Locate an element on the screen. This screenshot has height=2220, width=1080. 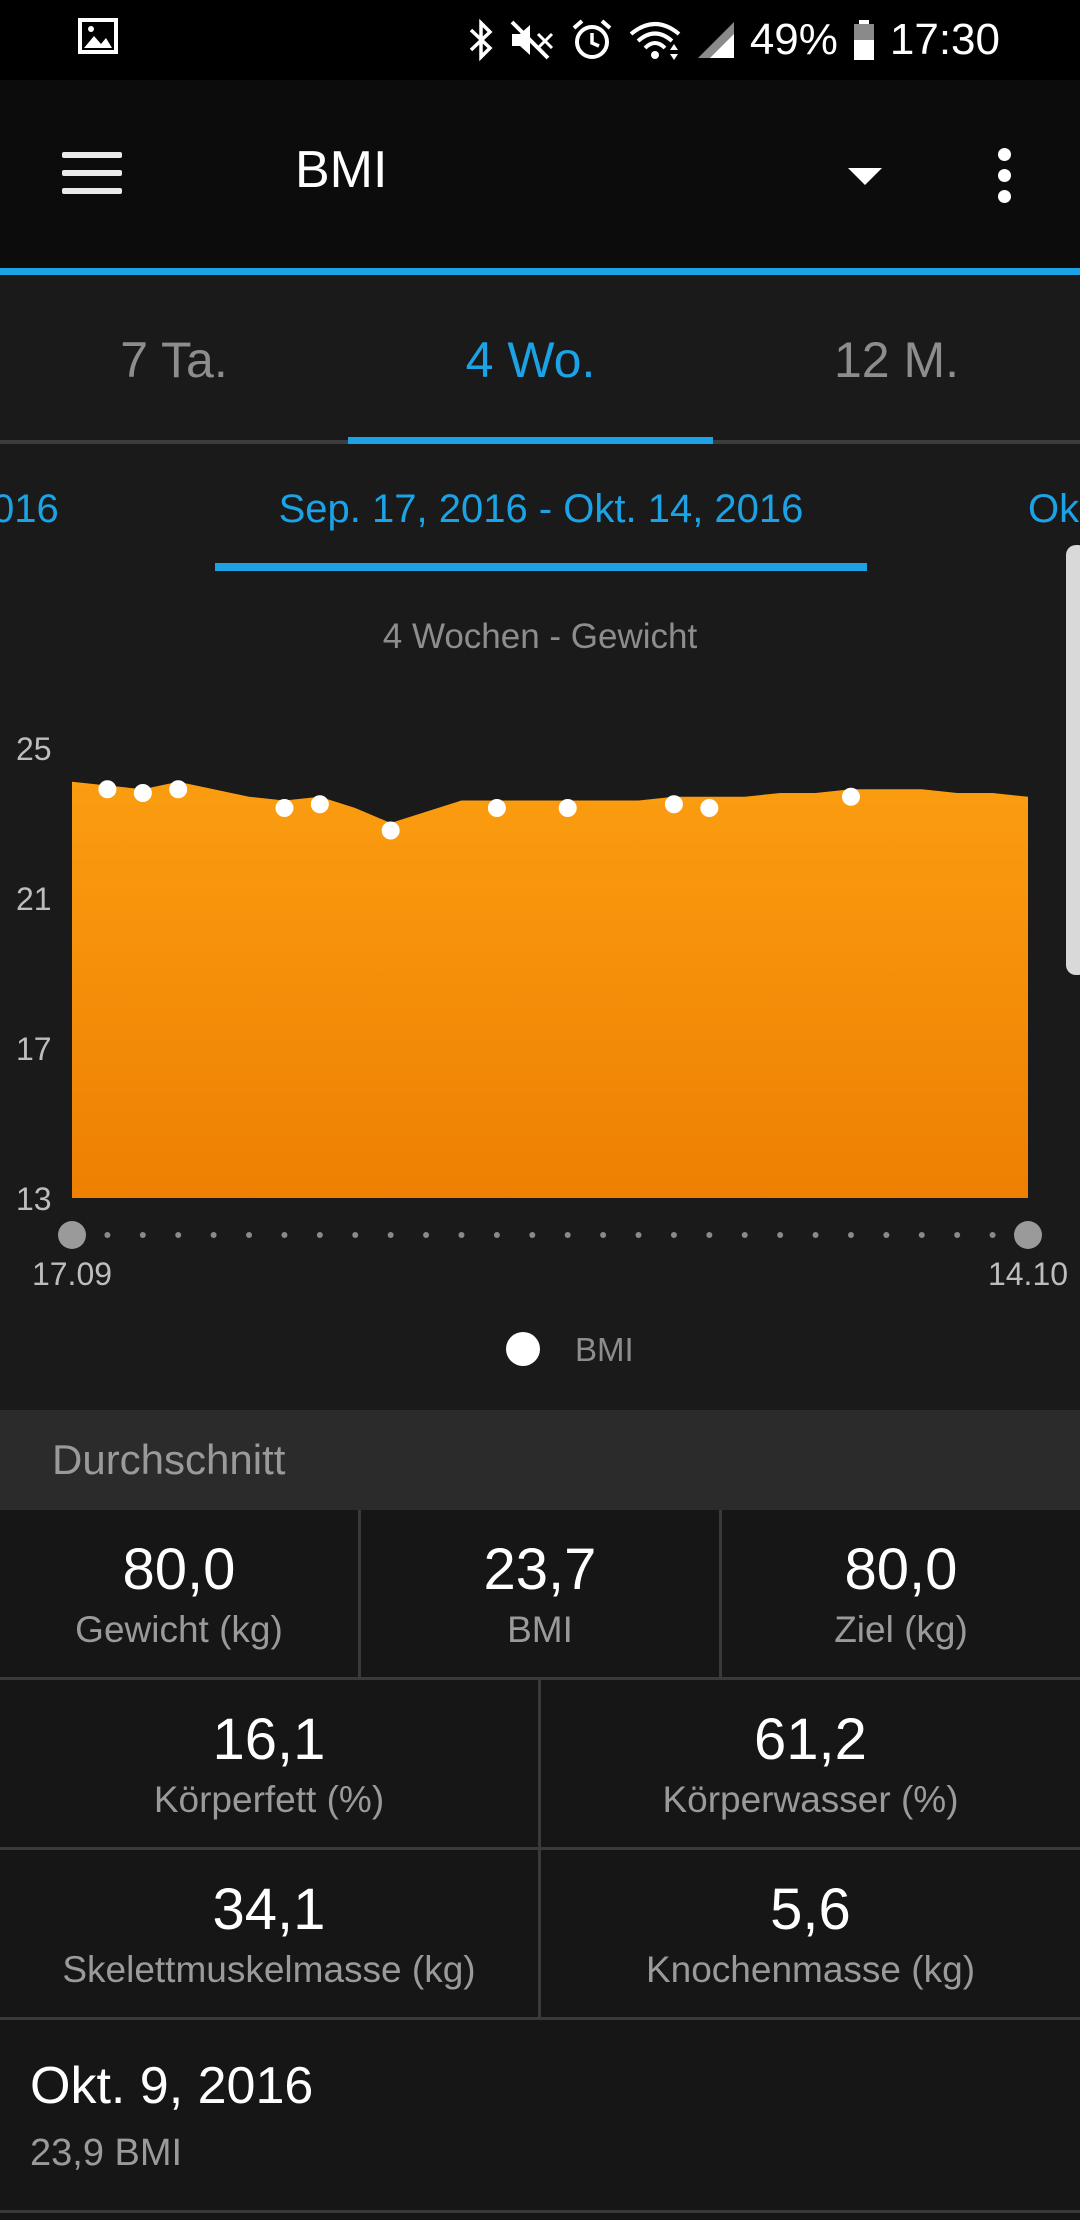
period-tabs: 7 Ta. 4 Wo. 12 M. is located at coordinates (540, 360).